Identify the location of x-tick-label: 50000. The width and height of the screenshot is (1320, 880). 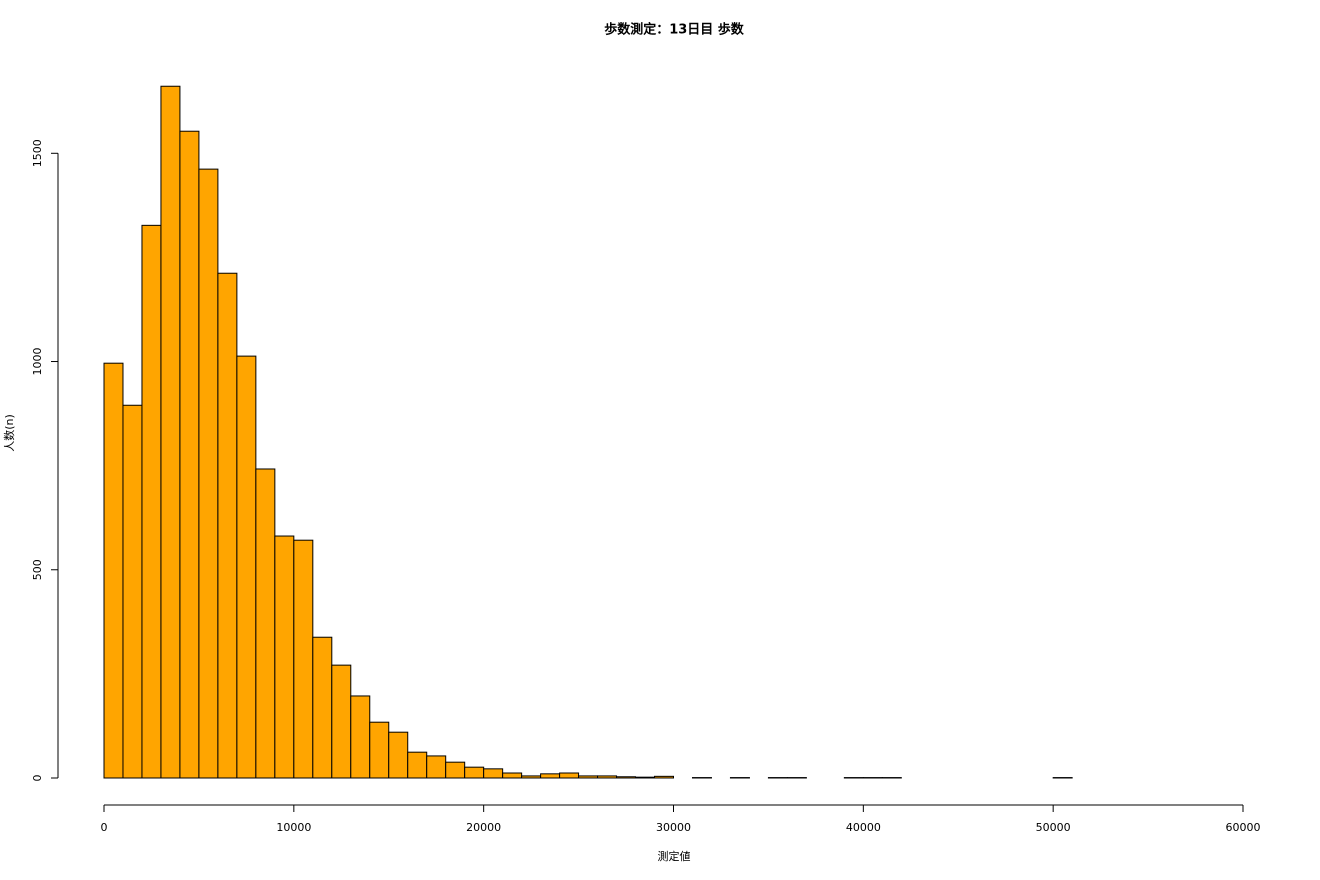
(1053, 827).